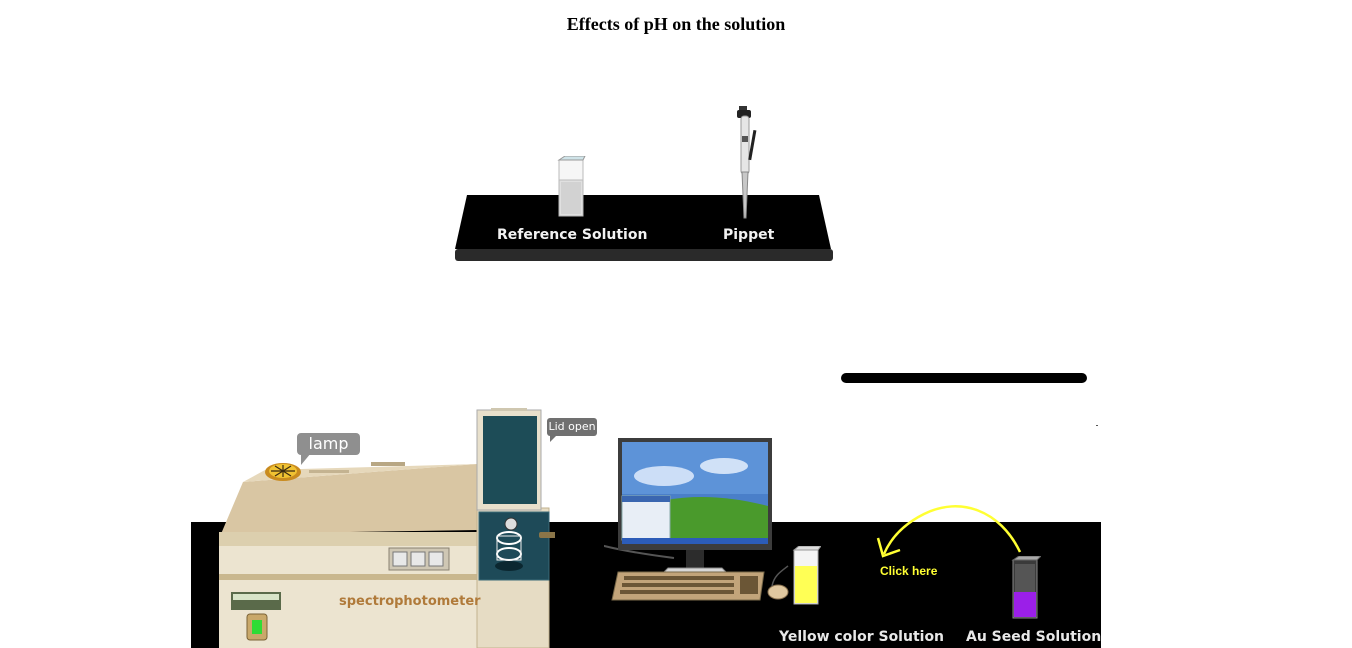  Describe the element at coordinates (571, 187) in the screenshot. I see `reference-cuvette` at that location.